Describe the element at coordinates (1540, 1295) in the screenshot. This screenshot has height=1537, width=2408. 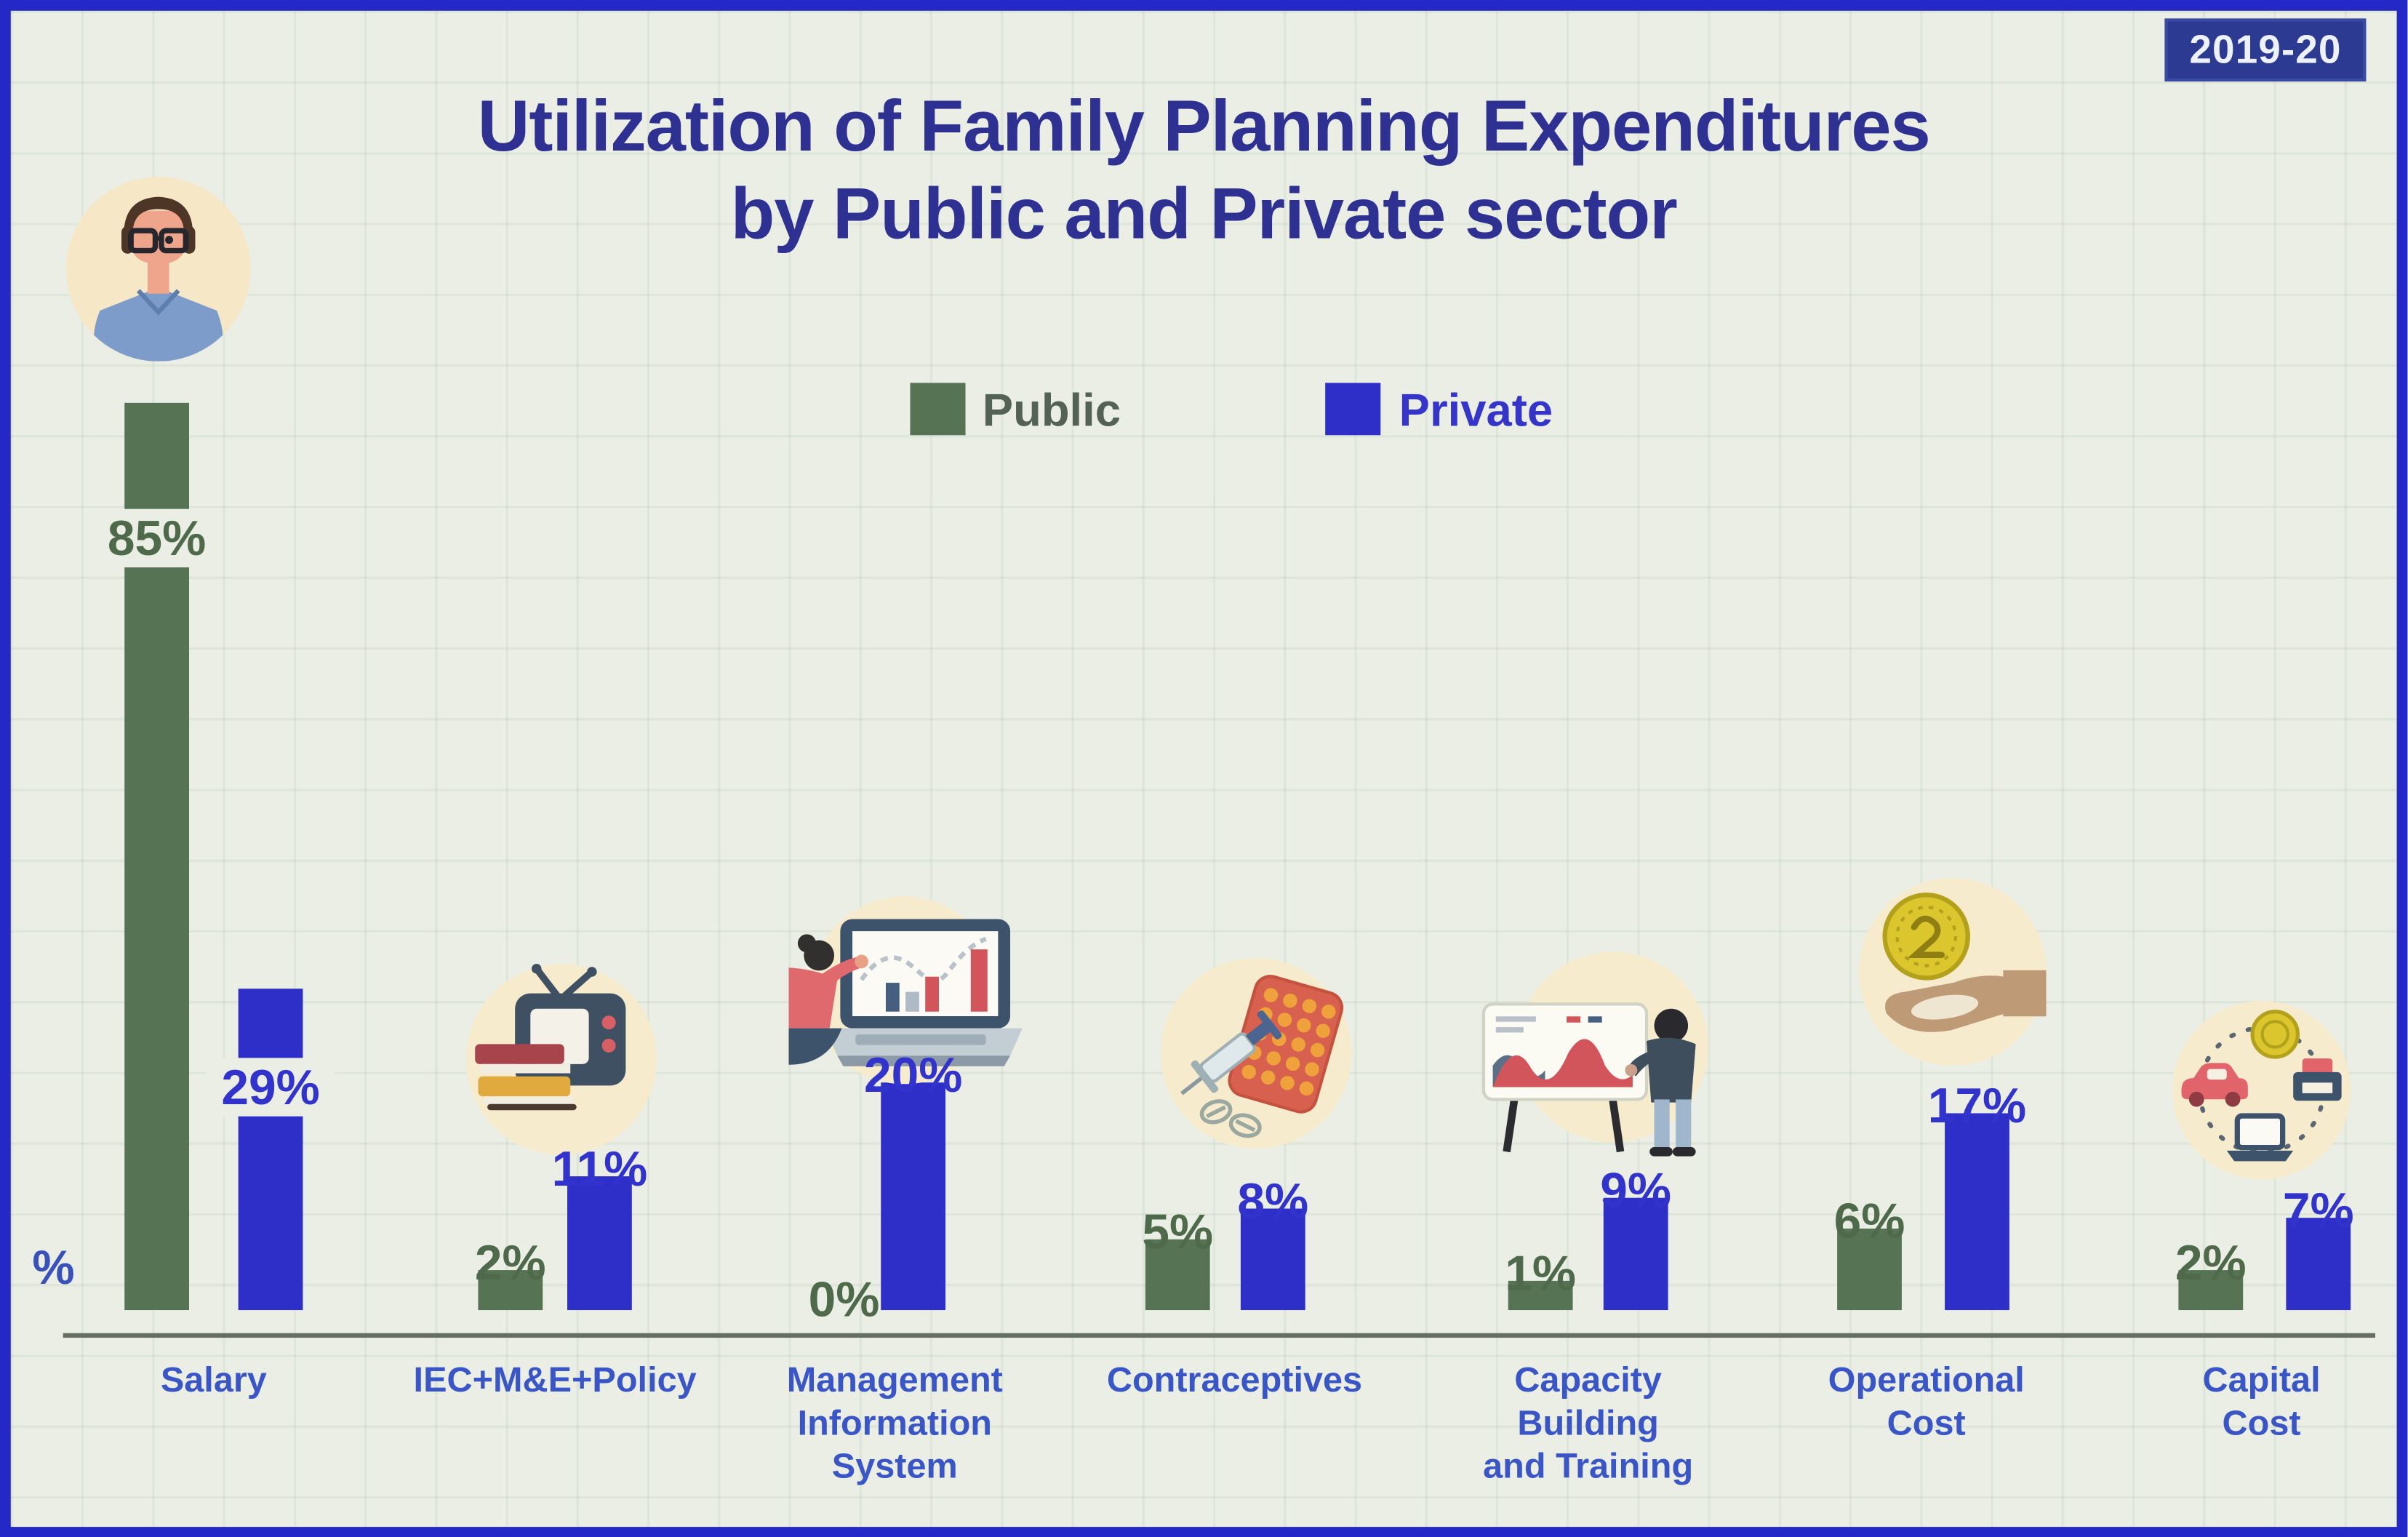
I see `bar-public-capacity-building` at that location.